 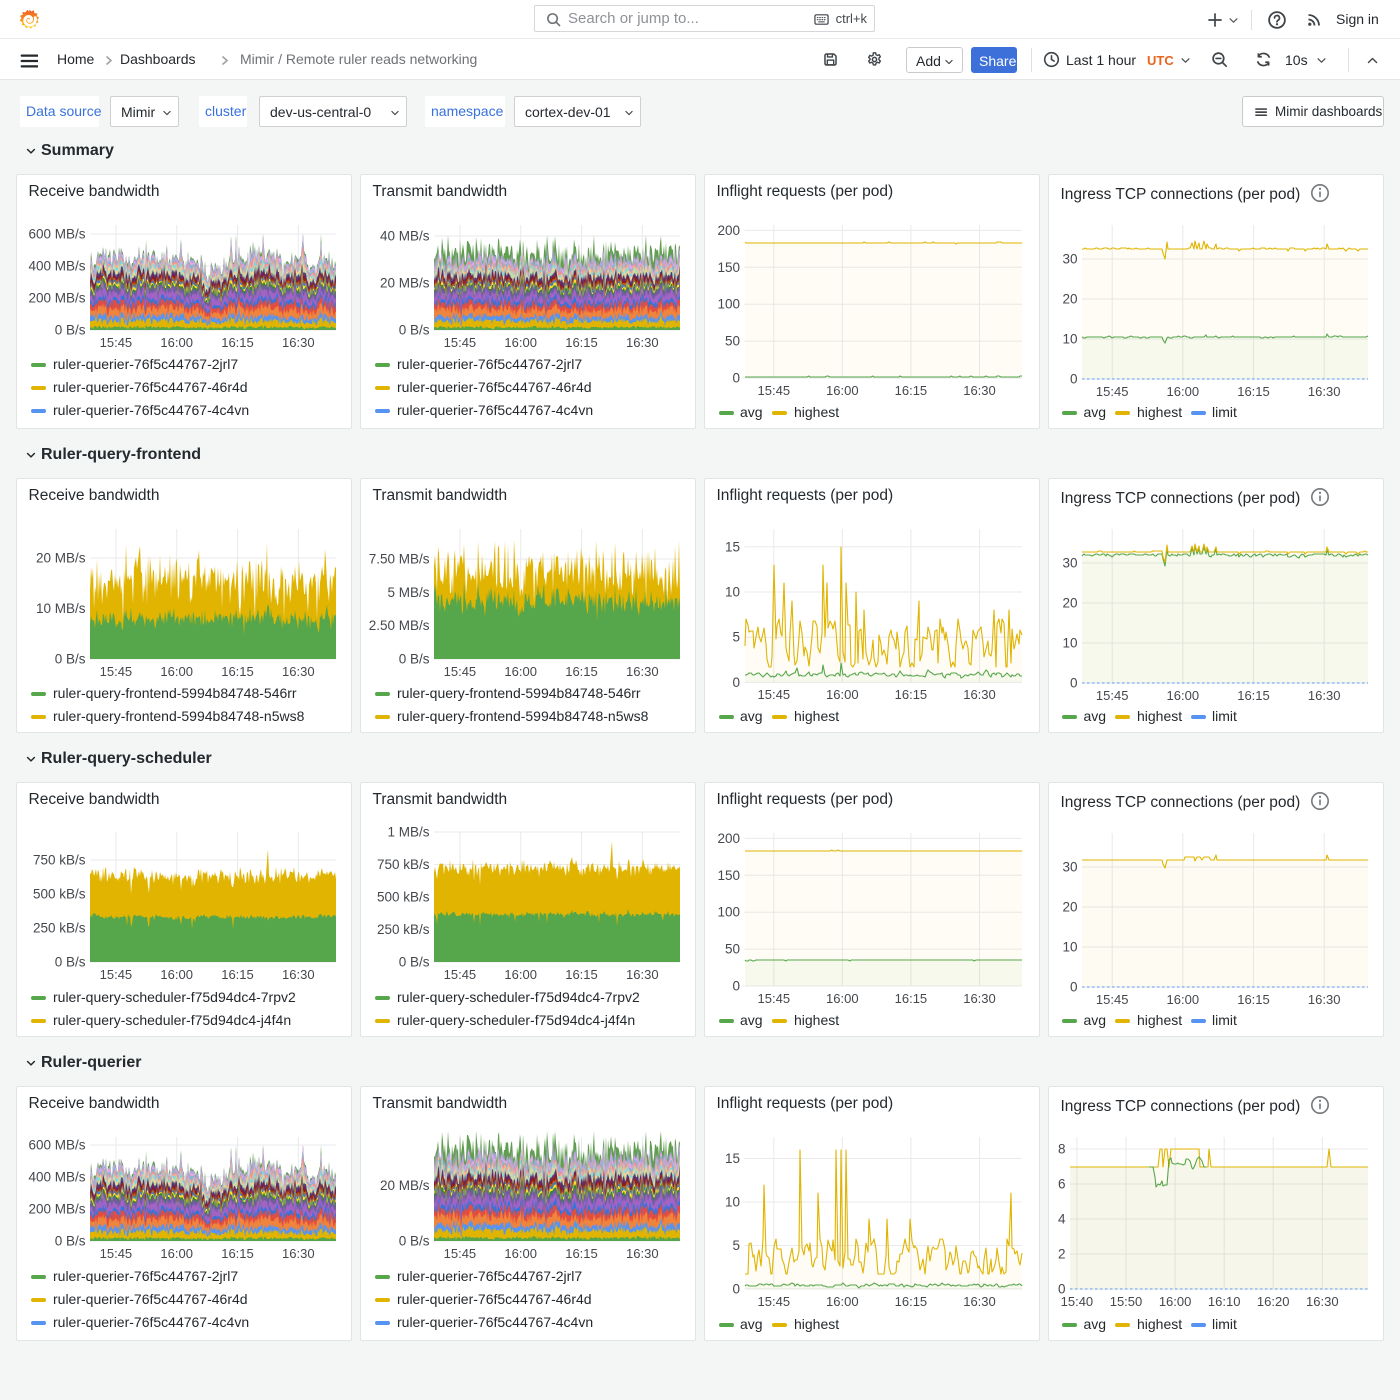 I want to click on svg-text: 2.50 MB/s, so click(x=399, y=625).